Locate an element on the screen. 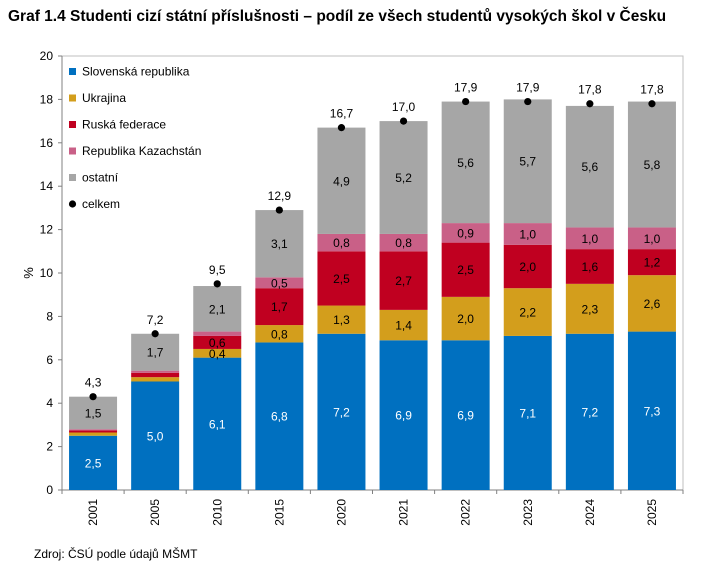  data-label: 2,1 is located at coordinates (217, 309).